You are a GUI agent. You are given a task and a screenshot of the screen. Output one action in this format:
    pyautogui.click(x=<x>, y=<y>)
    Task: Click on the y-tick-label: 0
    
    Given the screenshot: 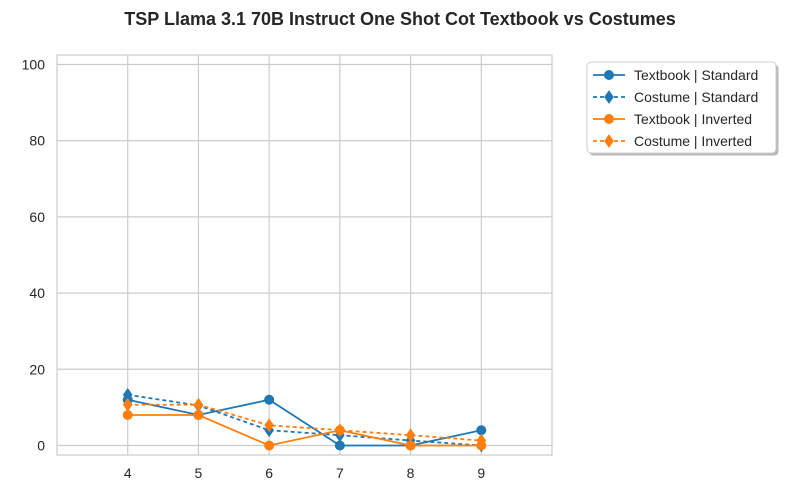 What is the action you would take?
    pyautogui.click(x=41, y=445)
    